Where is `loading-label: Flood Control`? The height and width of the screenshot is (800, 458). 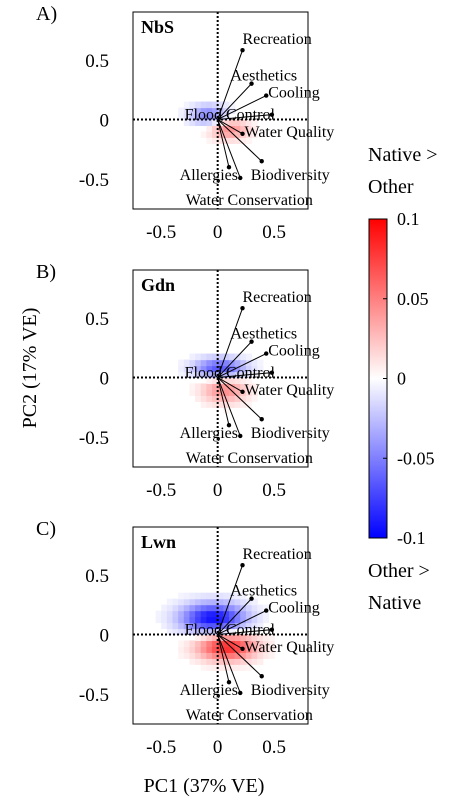
loading-label: Flood Control is located at coordinates (230, 115).